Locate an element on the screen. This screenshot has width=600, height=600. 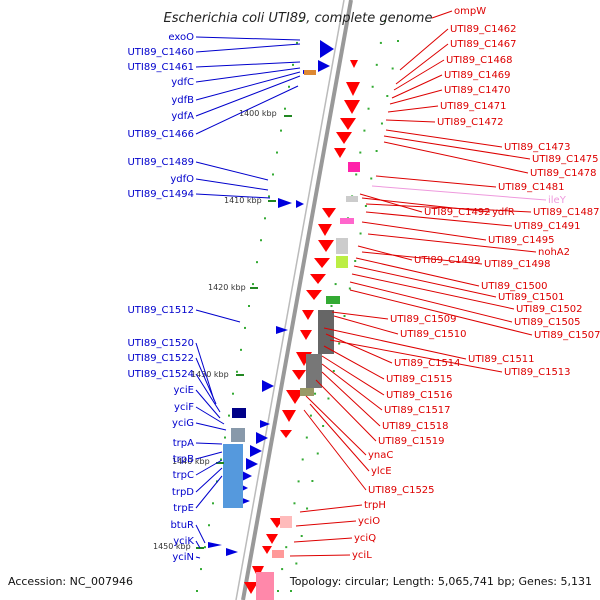
gene-label-uti89-c1467: UTI89_C1467 is located at coordinates (483, 44).